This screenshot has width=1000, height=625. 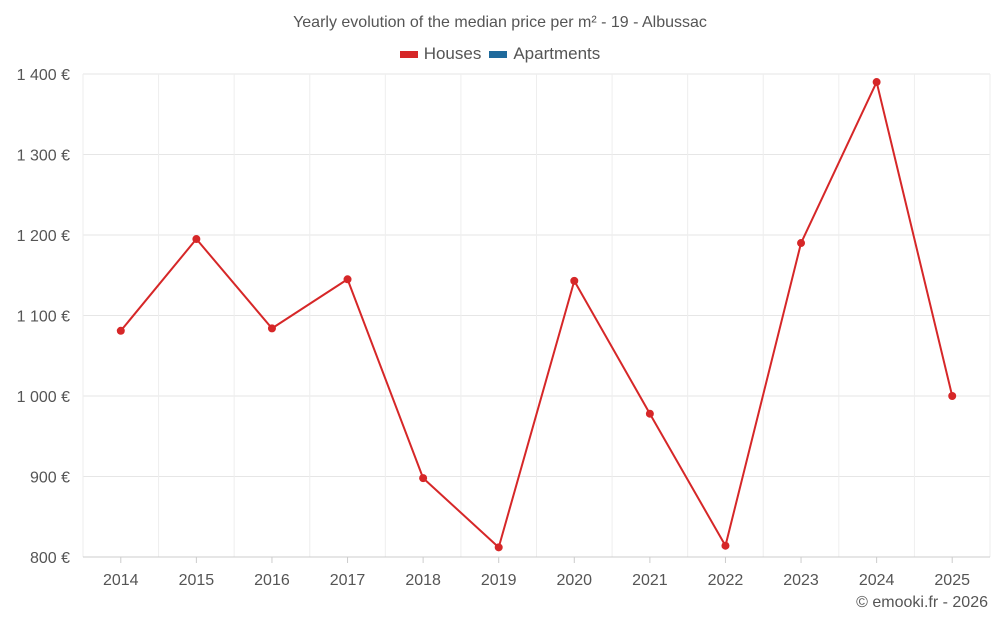 What do you see at coordinates (557, 53) in the screenshot?
I see `legend-label-apartments: Apartments` at bounding box center [557, 53].